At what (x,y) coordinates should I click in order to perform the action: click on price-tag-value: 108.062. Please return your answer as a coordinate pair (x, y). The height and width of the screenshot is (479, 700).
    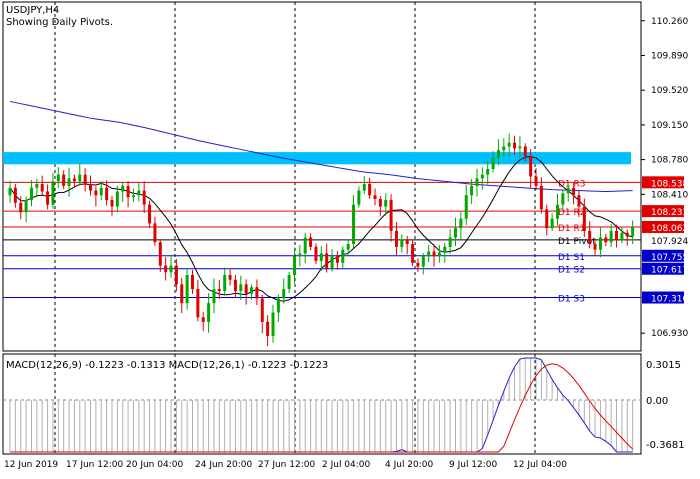
    Looking at the image, I should click on (669, 229).